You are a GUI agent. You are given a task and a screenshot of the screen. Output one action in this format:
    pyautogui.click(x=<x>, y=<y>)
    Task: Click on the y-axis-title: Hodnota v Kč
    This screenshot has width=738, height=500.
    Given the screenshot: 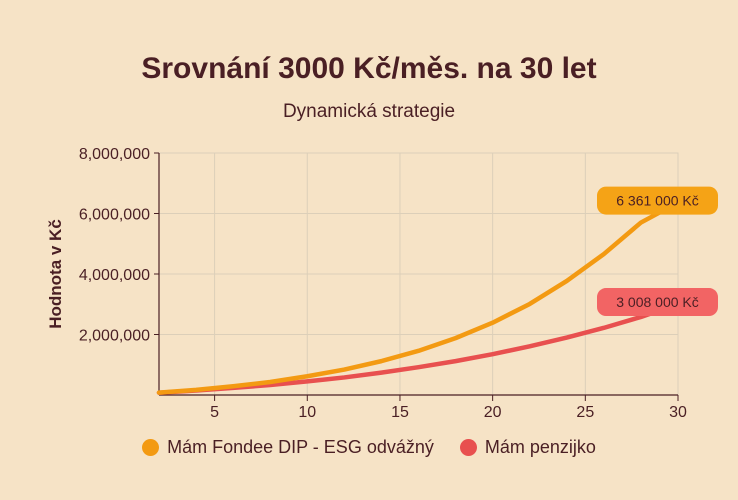 What is the action you would take?
    pyautogui.click(x=55, y=274)
    